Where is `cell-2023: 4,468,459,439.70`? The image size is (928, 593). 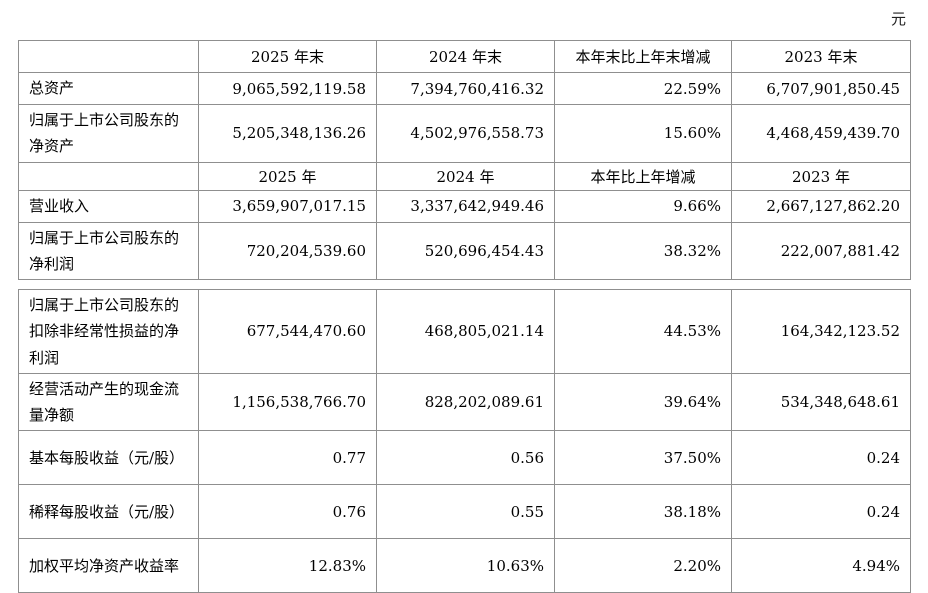 cell-2023: 4,468,459,439.70 is located at coordinates (821, 133).